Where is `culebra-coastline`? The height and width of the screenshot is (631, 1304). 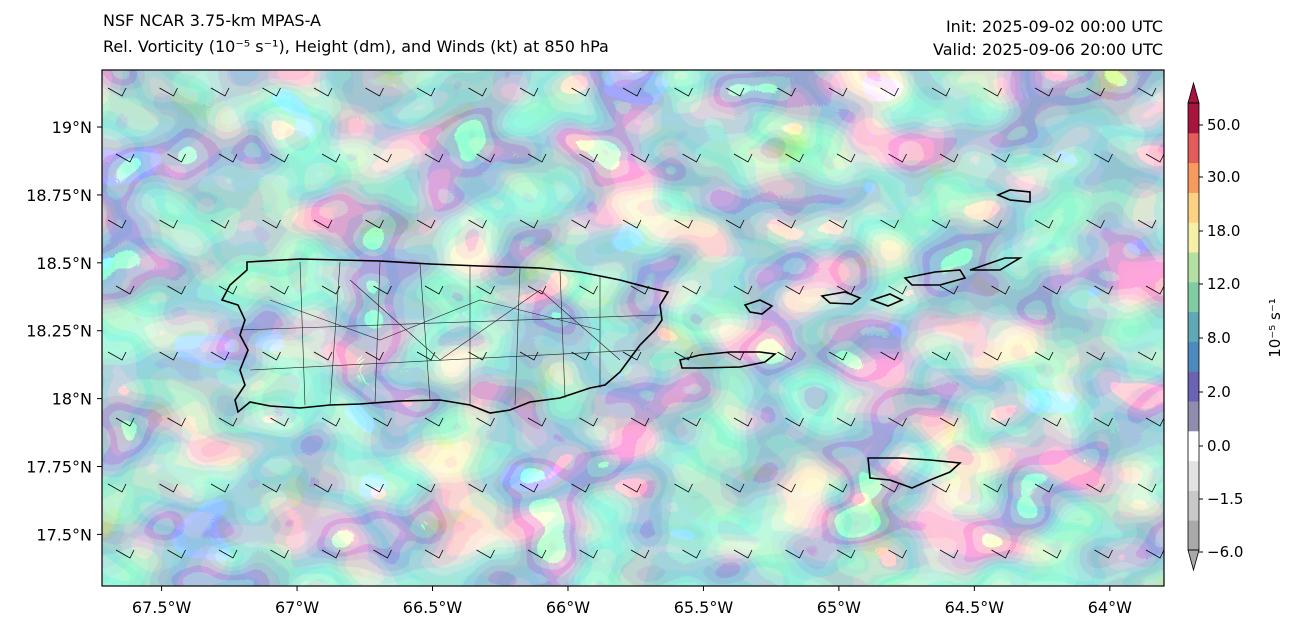
culebra-coastline is located at coordinates (758, 307).